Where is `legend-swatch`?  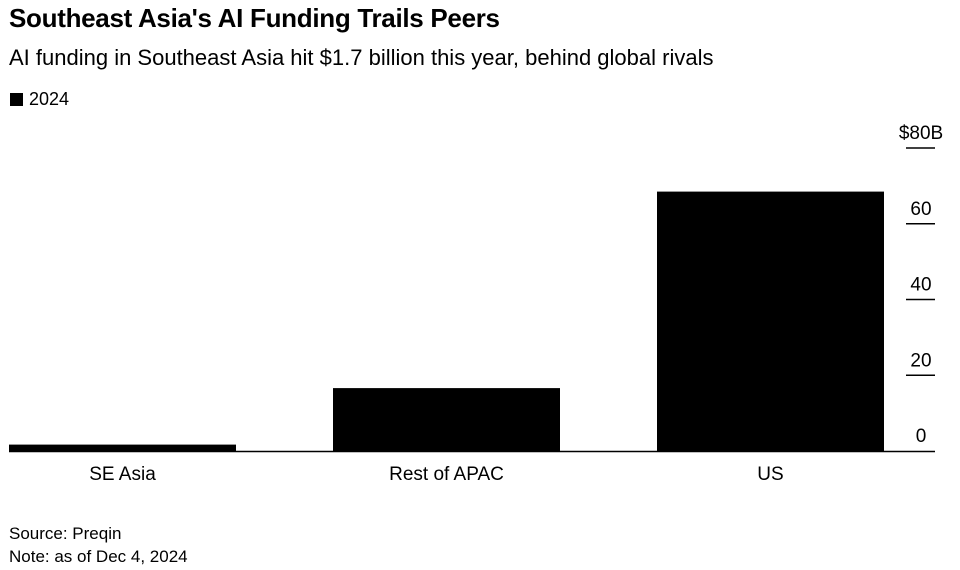
legend-swatch is located at coordinates (16, 99).